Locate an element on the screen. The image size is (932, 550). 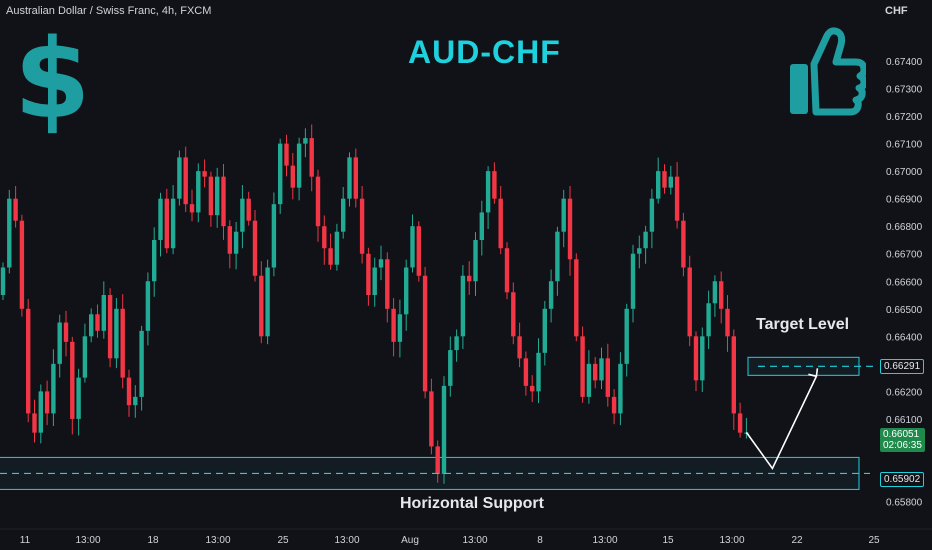
arrow-head is located at coordinates (813, 373).